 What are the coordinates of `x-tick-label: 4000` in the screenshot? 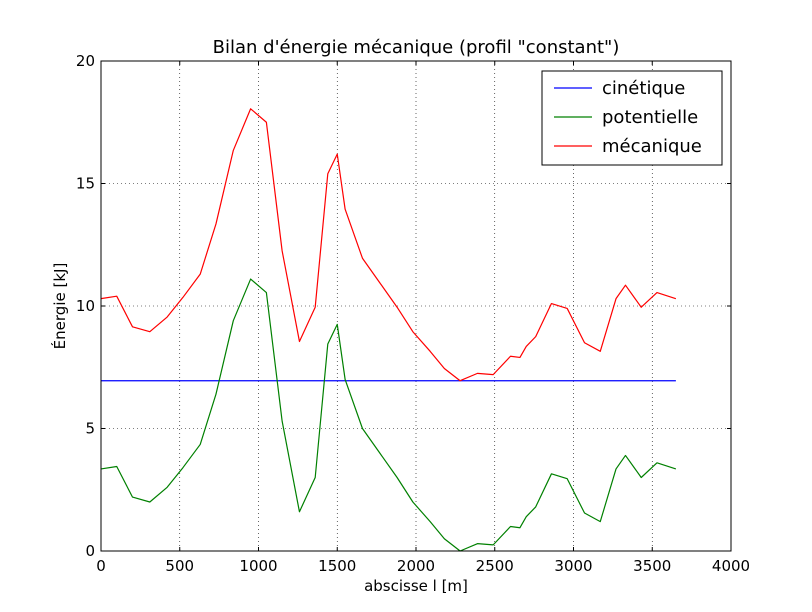 It's located at (731, 566).